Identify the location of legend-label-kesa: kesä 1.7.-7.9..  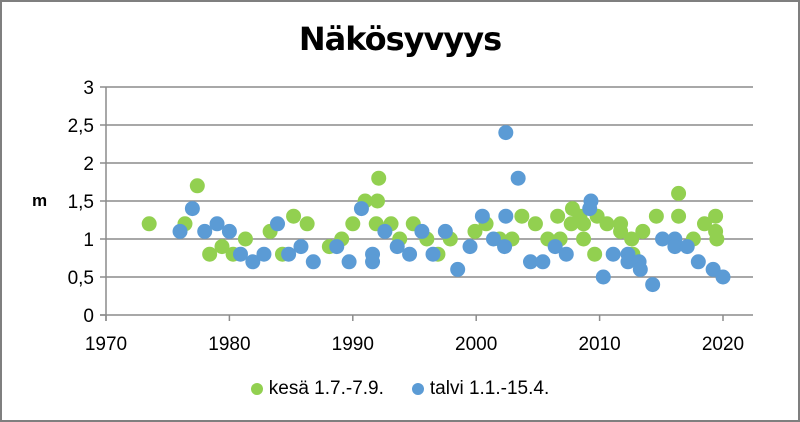
(326, 388).